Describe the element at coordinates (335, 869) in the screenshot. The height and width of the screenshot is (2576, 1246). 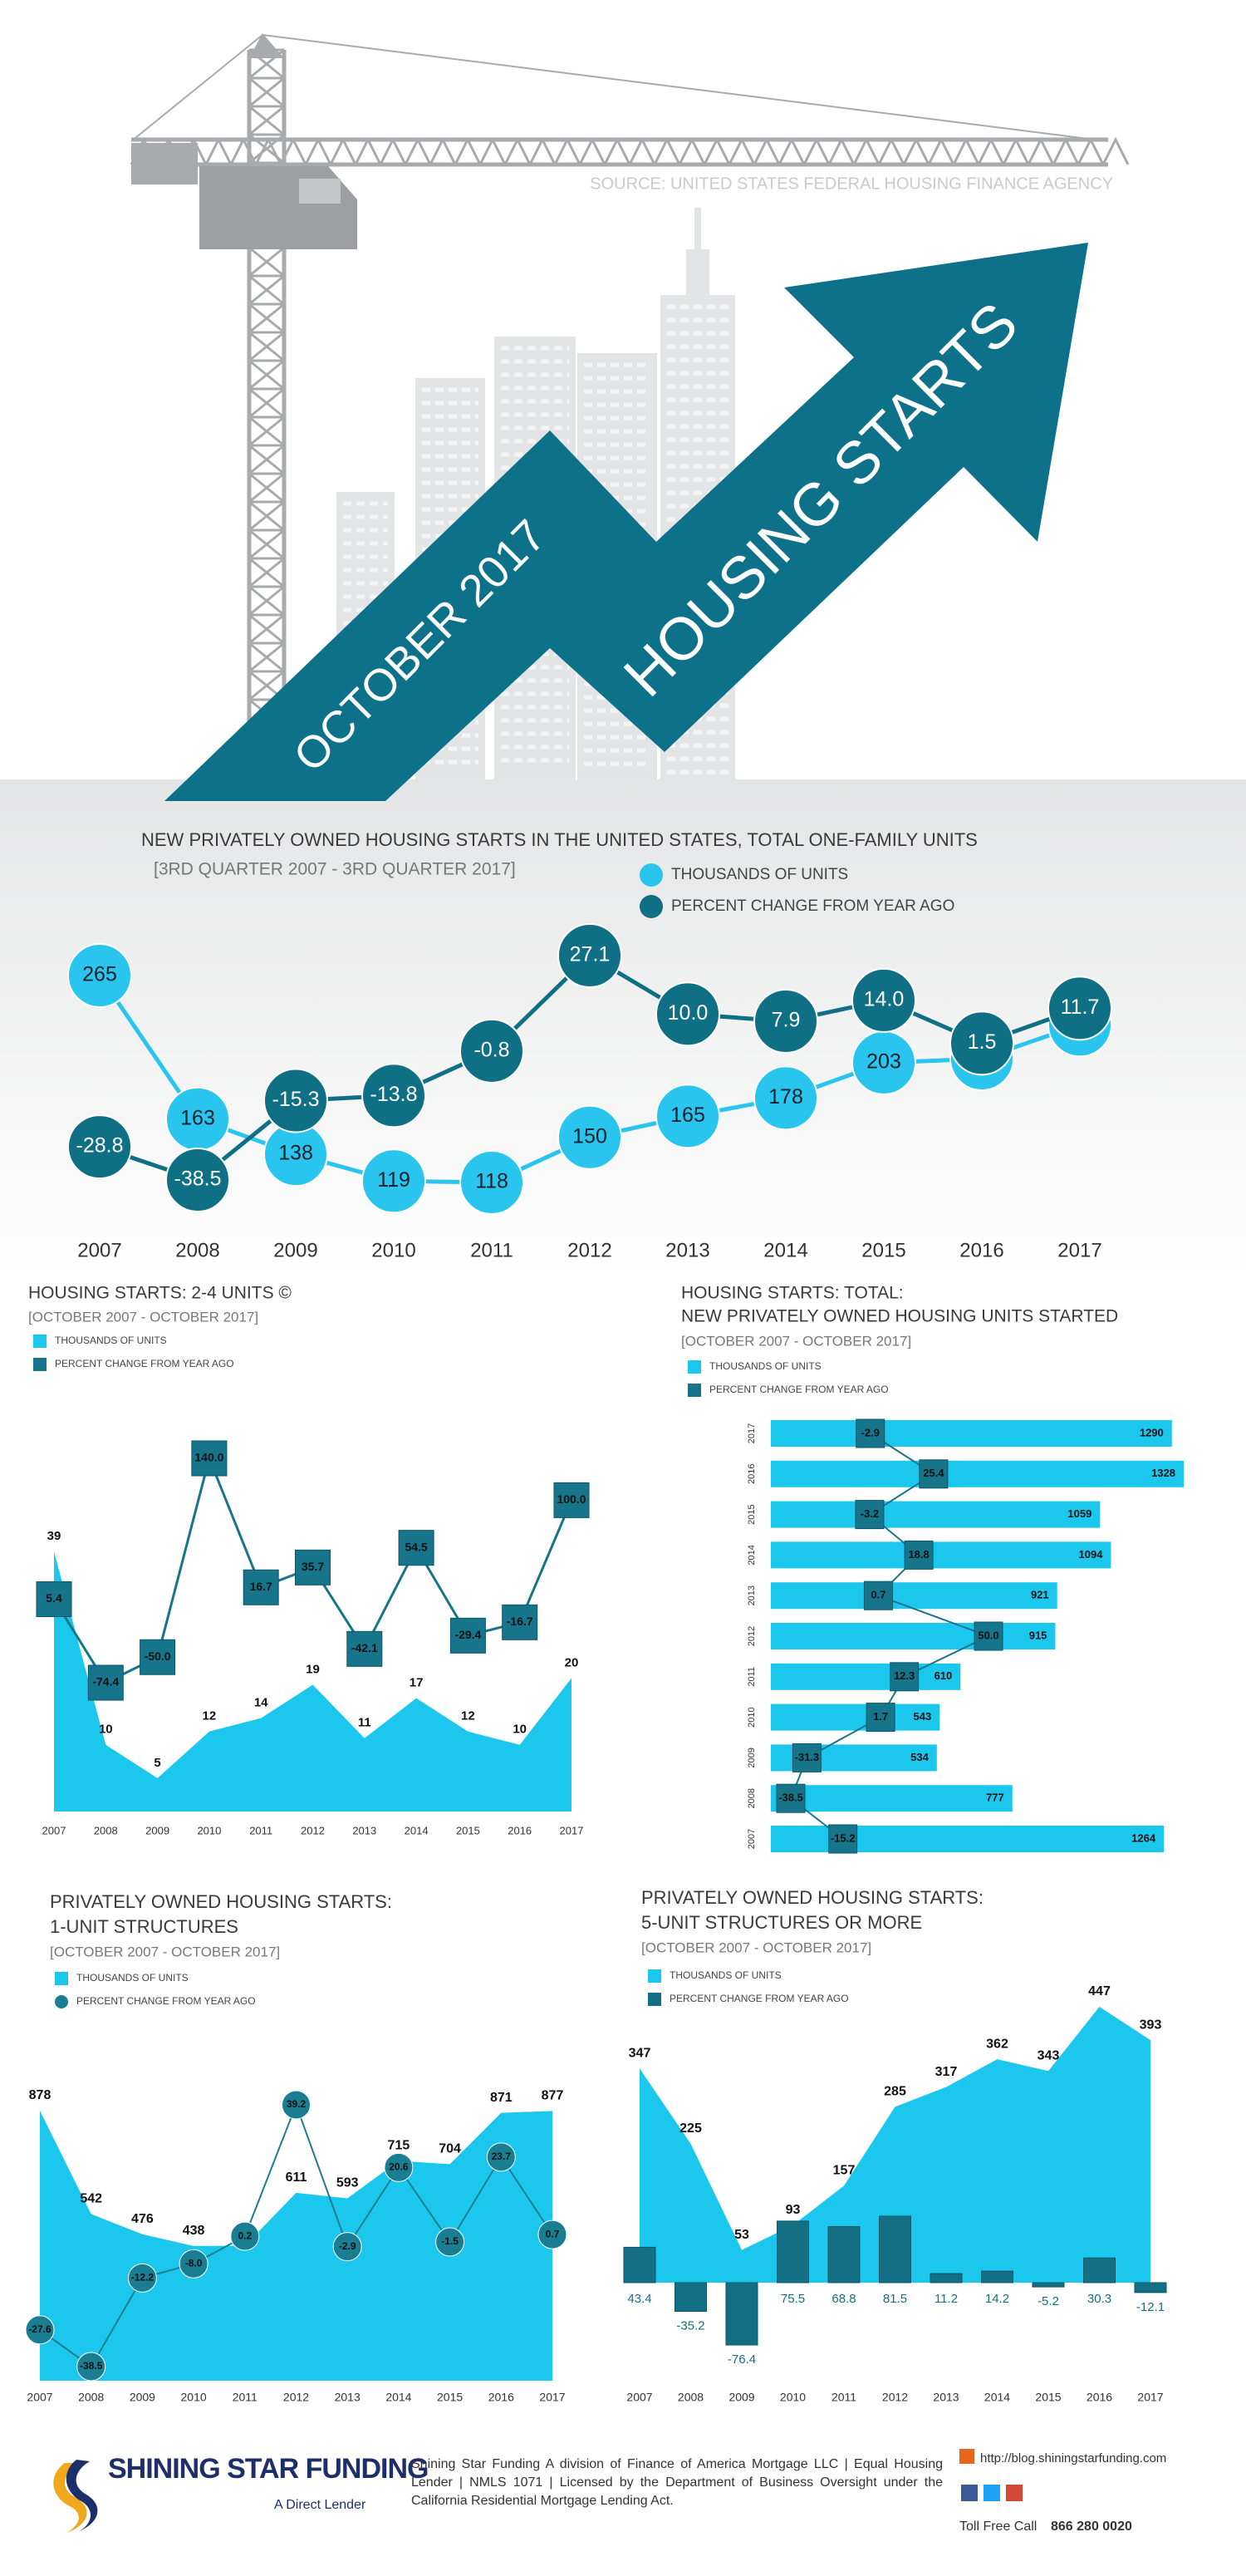
I see `chart-subtitle: [3RD QUARTER 2007 - 3RD QUARTER 2017]` at that location.